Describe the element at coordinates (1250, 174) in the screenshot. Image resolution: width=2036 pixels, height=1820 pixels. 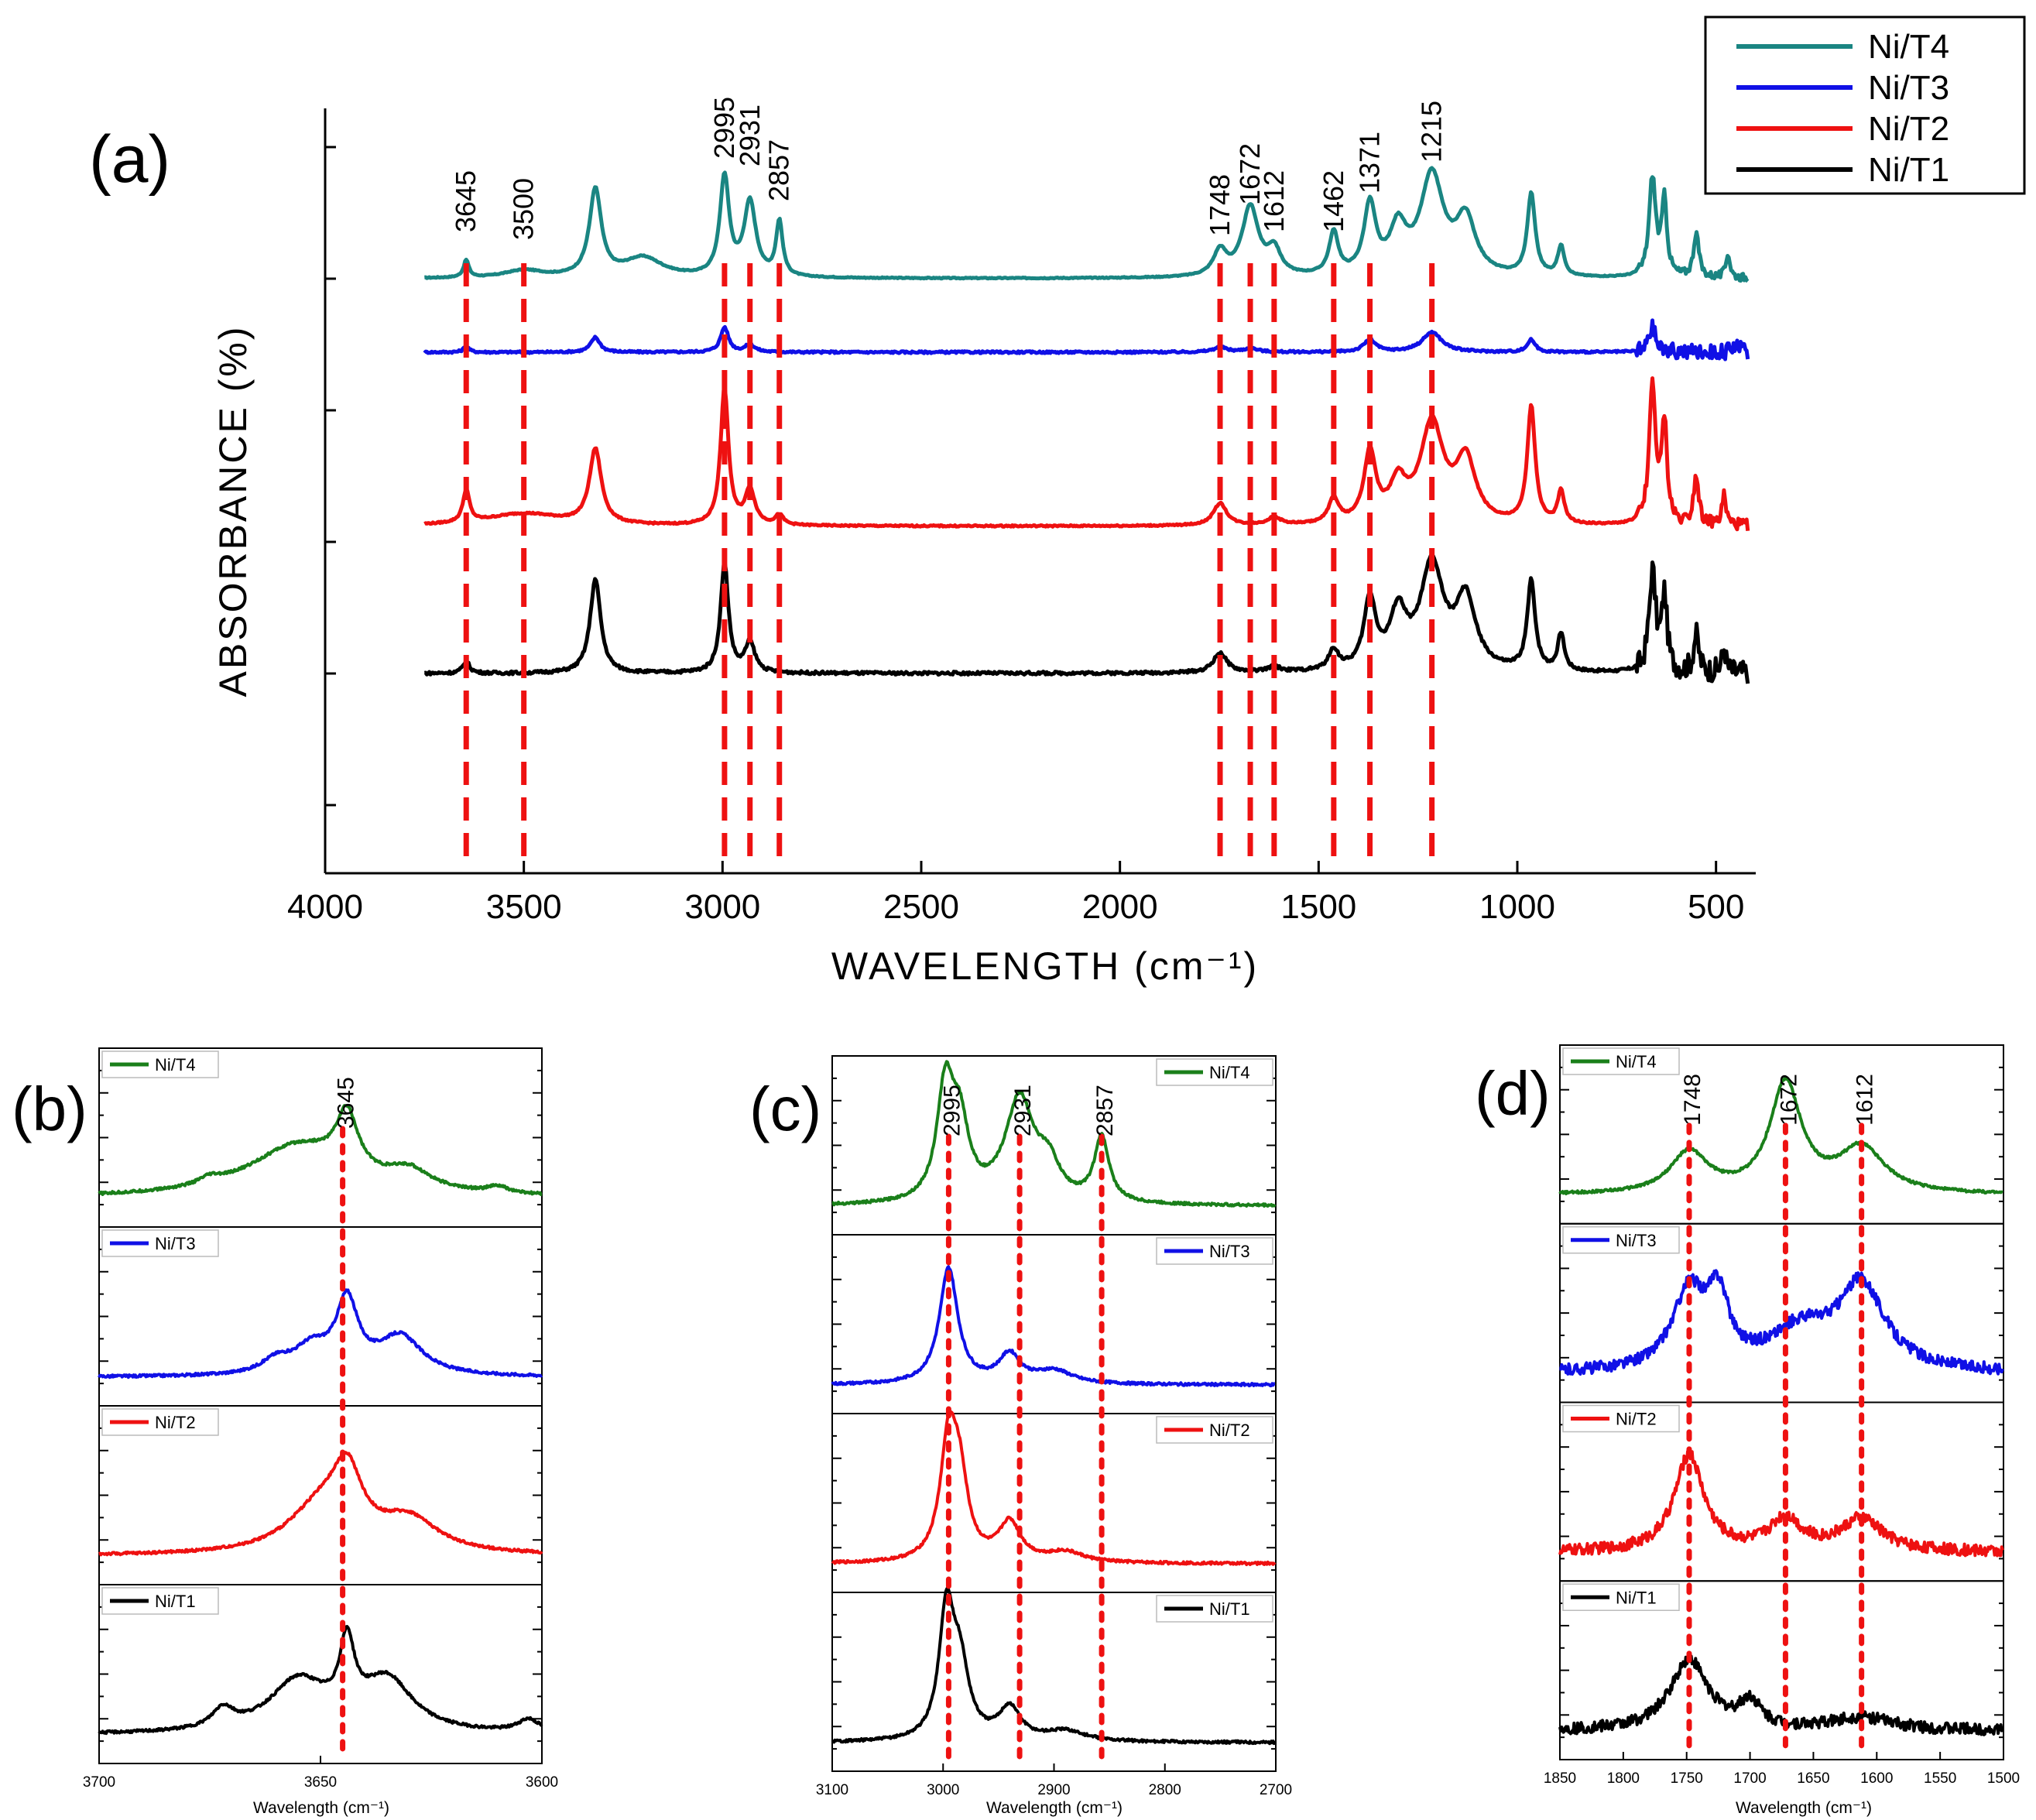
I see `panel-a-annotation: 1672` at that location.